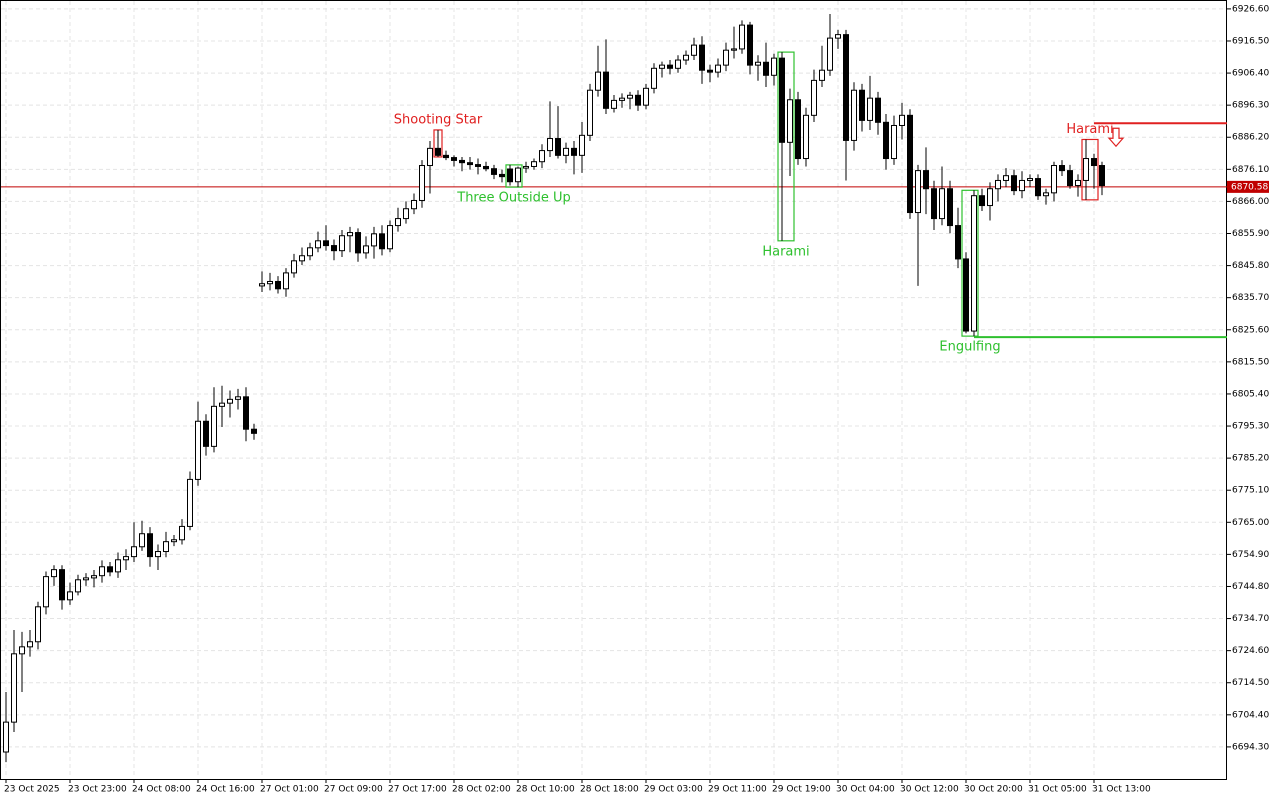  What do you see at coordinates (1250, 587) in the screenshot?
I see `y-tick-label: 6744.80` at bounding box center [1250, 587].